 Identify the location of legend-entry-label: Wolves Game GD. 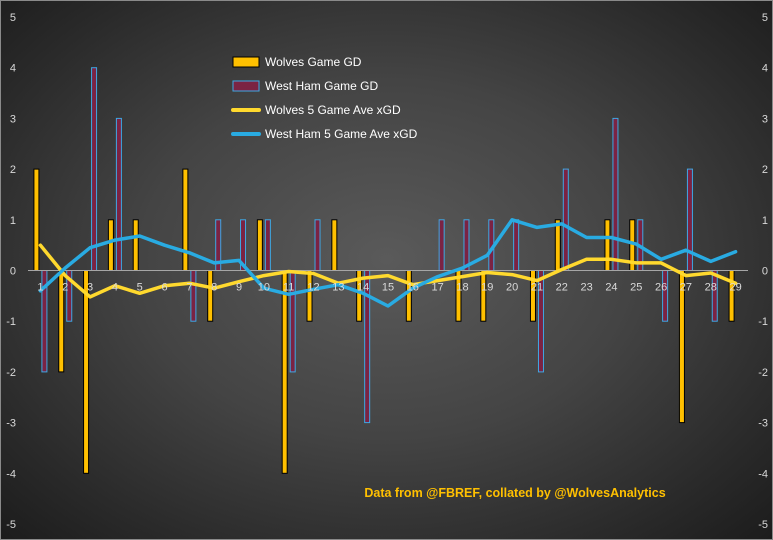
(313, 62).